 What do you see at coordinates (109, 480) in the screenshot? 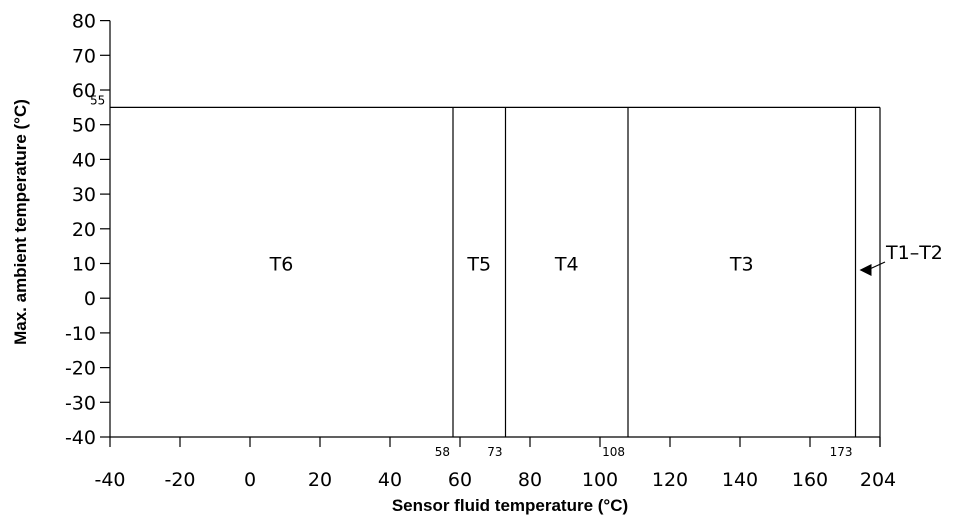
I see `x-tick-label: -40` at bounding box center [109, 480].